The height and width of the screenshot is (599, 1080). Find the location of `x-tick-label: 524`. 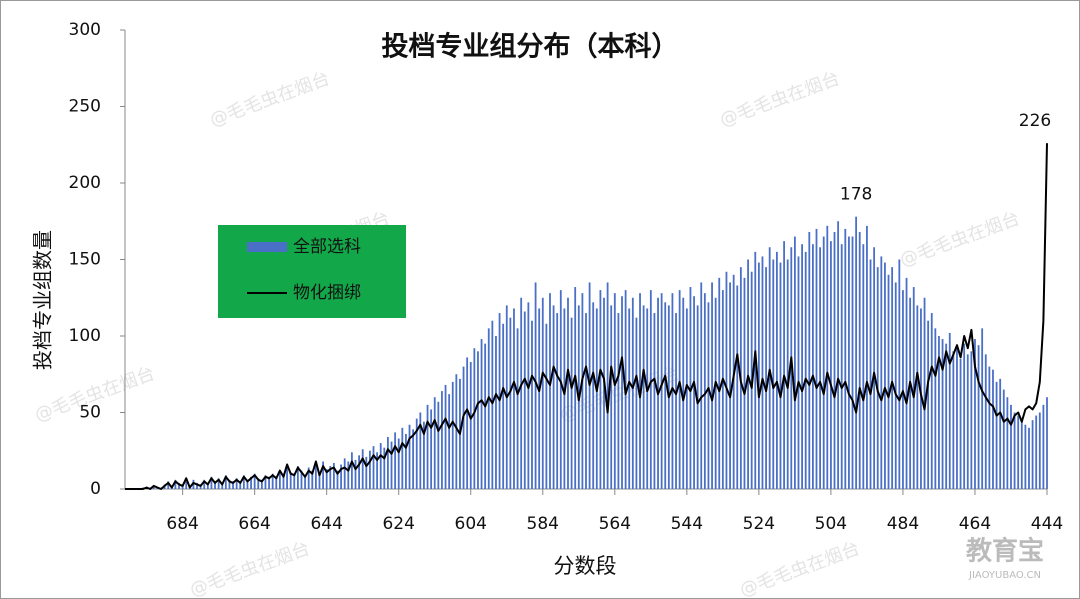

x-tick-label: 524 is located at coordinates (759, 524).